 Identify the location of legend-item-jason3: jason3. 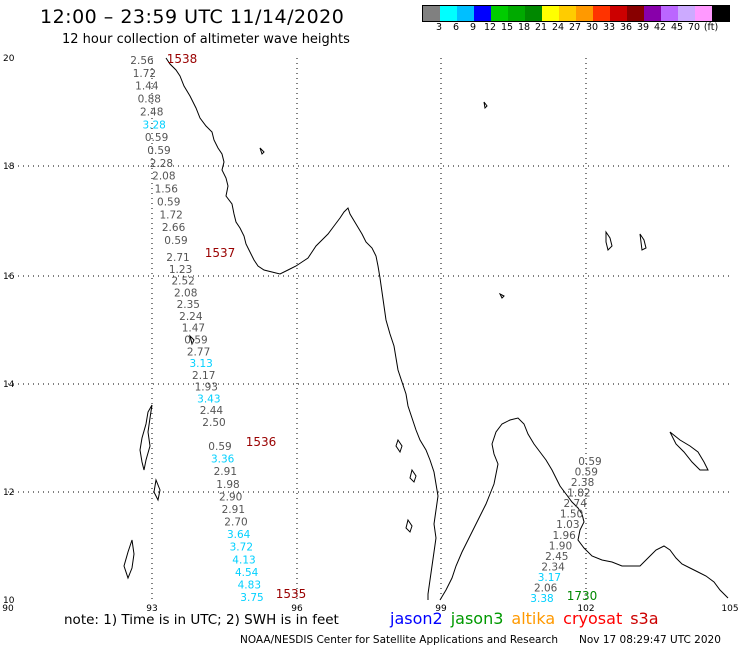
(477, 618).